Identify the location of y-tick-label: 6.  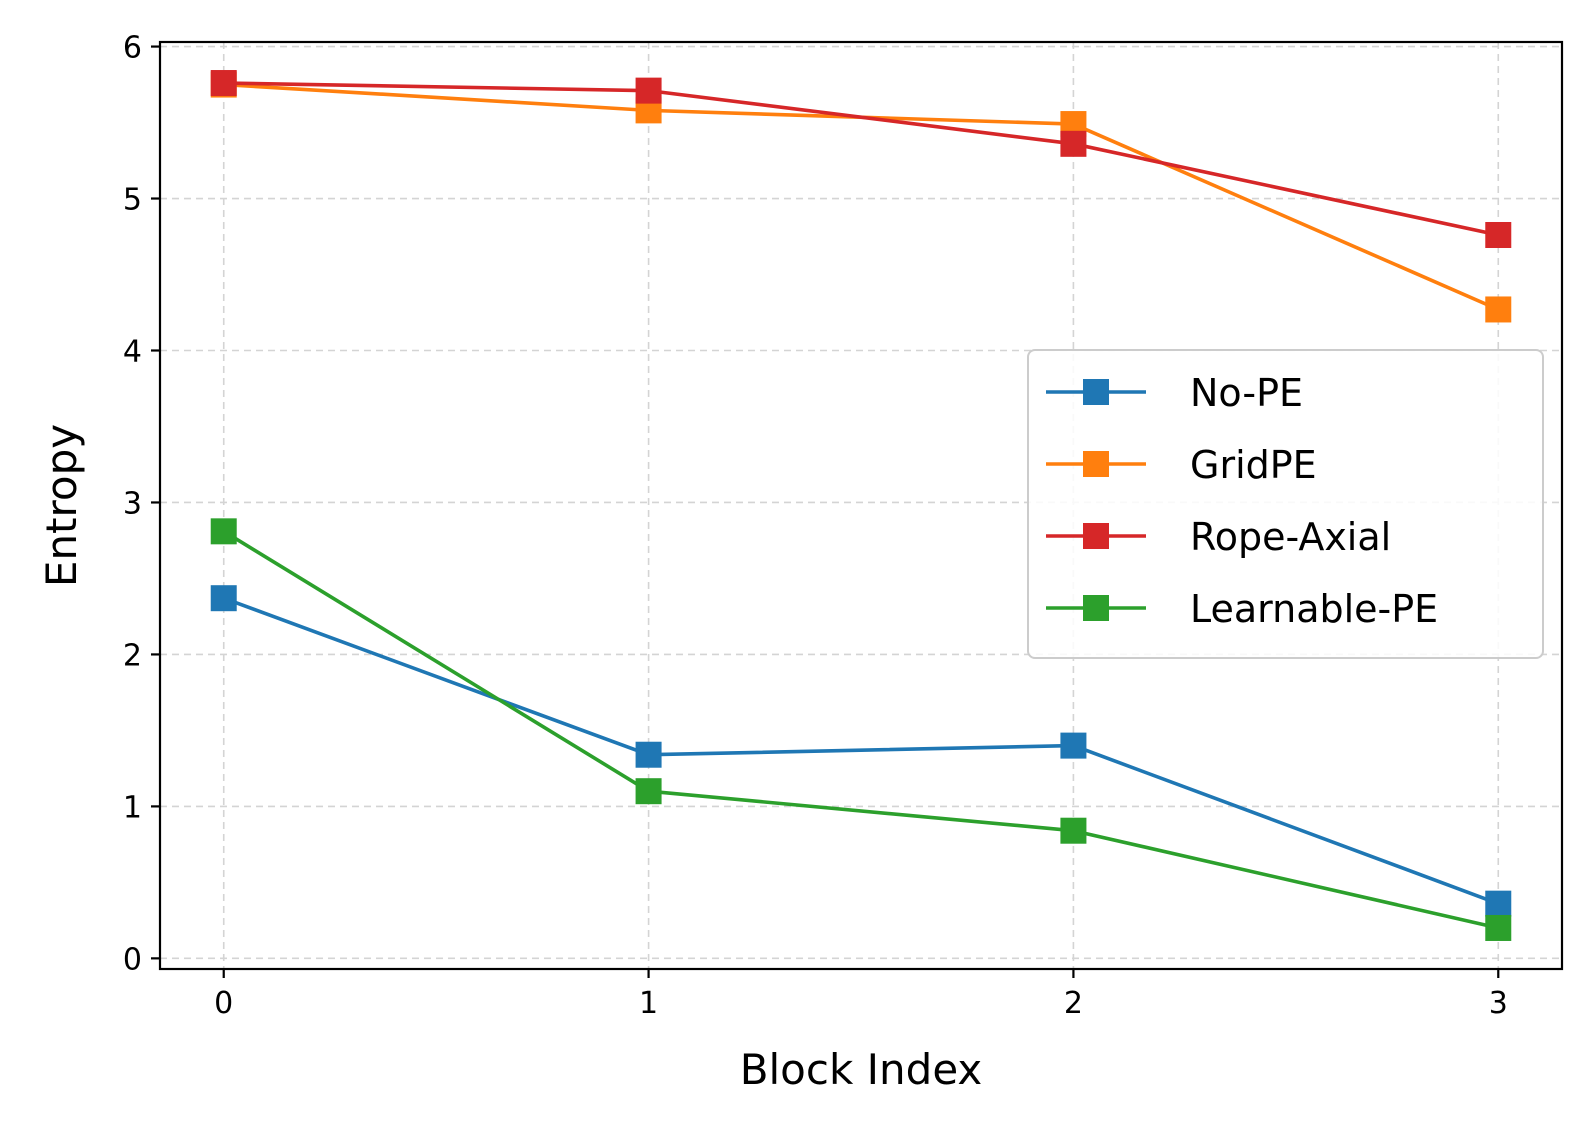
(132, 48).